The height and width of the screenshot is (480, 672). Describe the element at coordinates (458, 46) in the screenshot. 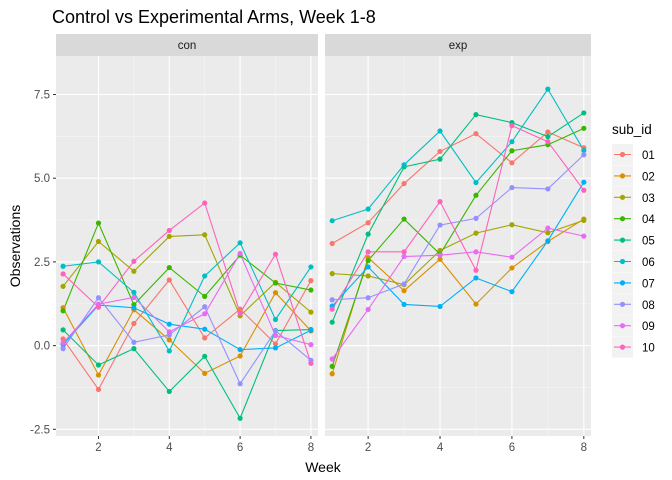

I see `strip-label-exp: exp` at that location.